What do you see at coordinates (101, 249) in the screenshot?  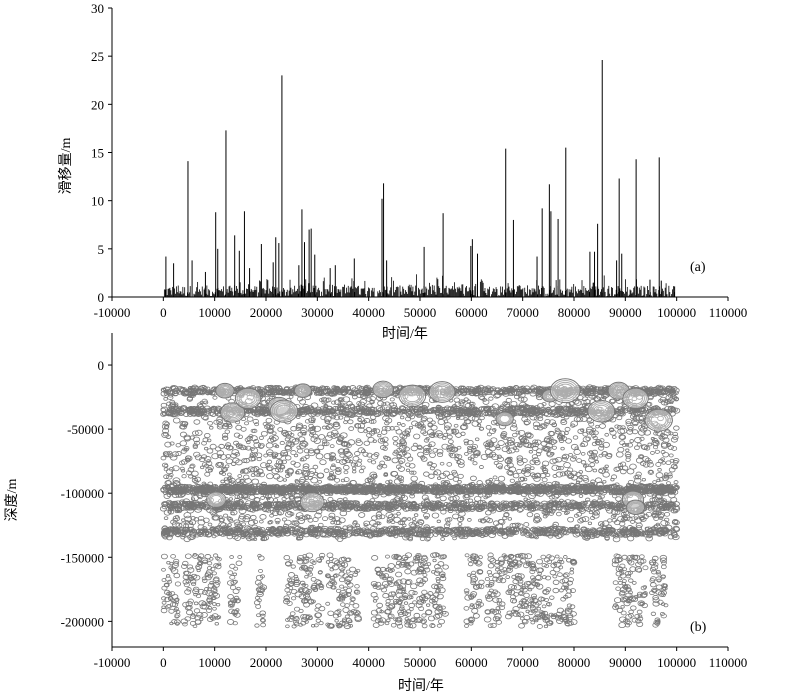 I see `y-tick-label: 5` at bounding box center [101, 249].